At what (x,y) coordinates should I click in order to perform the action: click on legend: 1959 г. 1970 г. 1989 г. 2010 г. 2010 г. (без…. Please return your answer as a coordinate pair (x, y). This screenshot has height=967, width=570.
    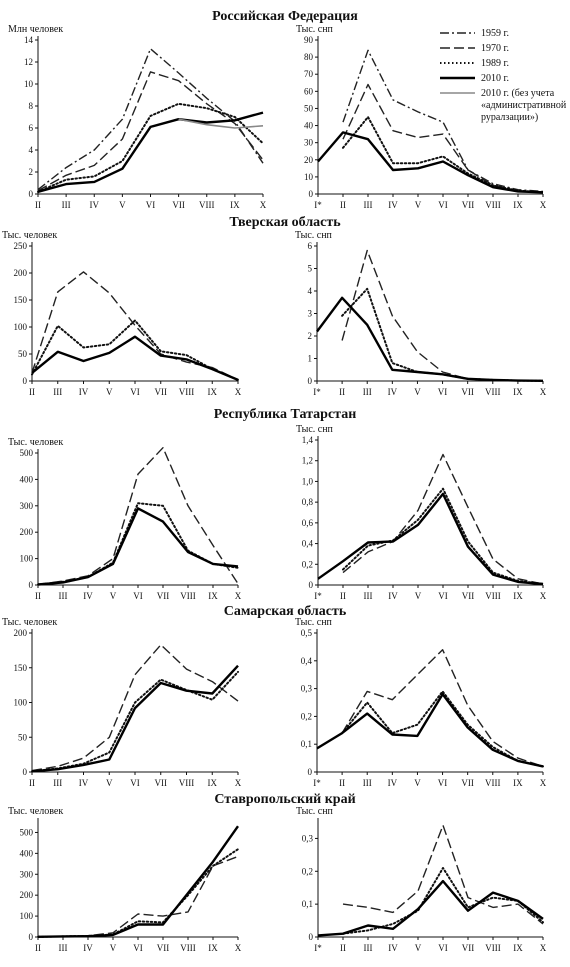
    Looking at the image, I should click on (503, 75).